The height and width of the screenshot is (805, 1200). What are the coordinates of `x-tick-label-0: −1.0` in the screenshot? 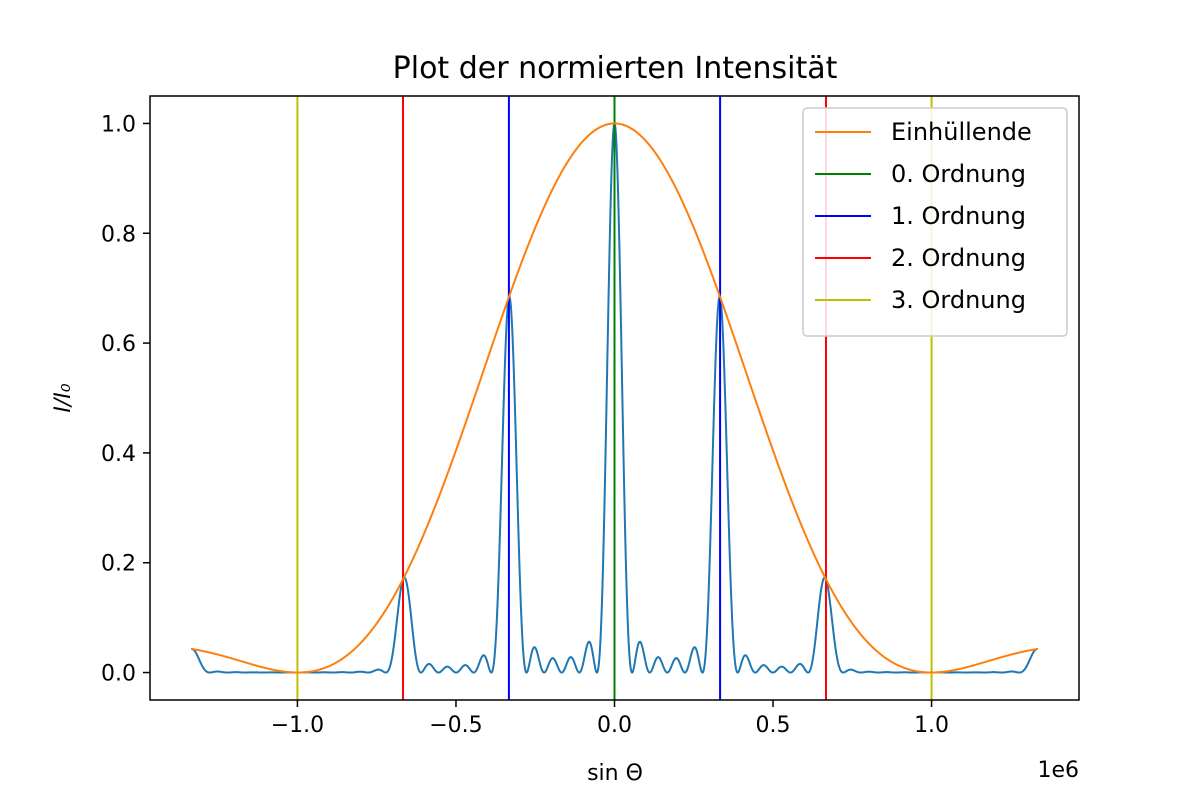 It's located at (297, 725).